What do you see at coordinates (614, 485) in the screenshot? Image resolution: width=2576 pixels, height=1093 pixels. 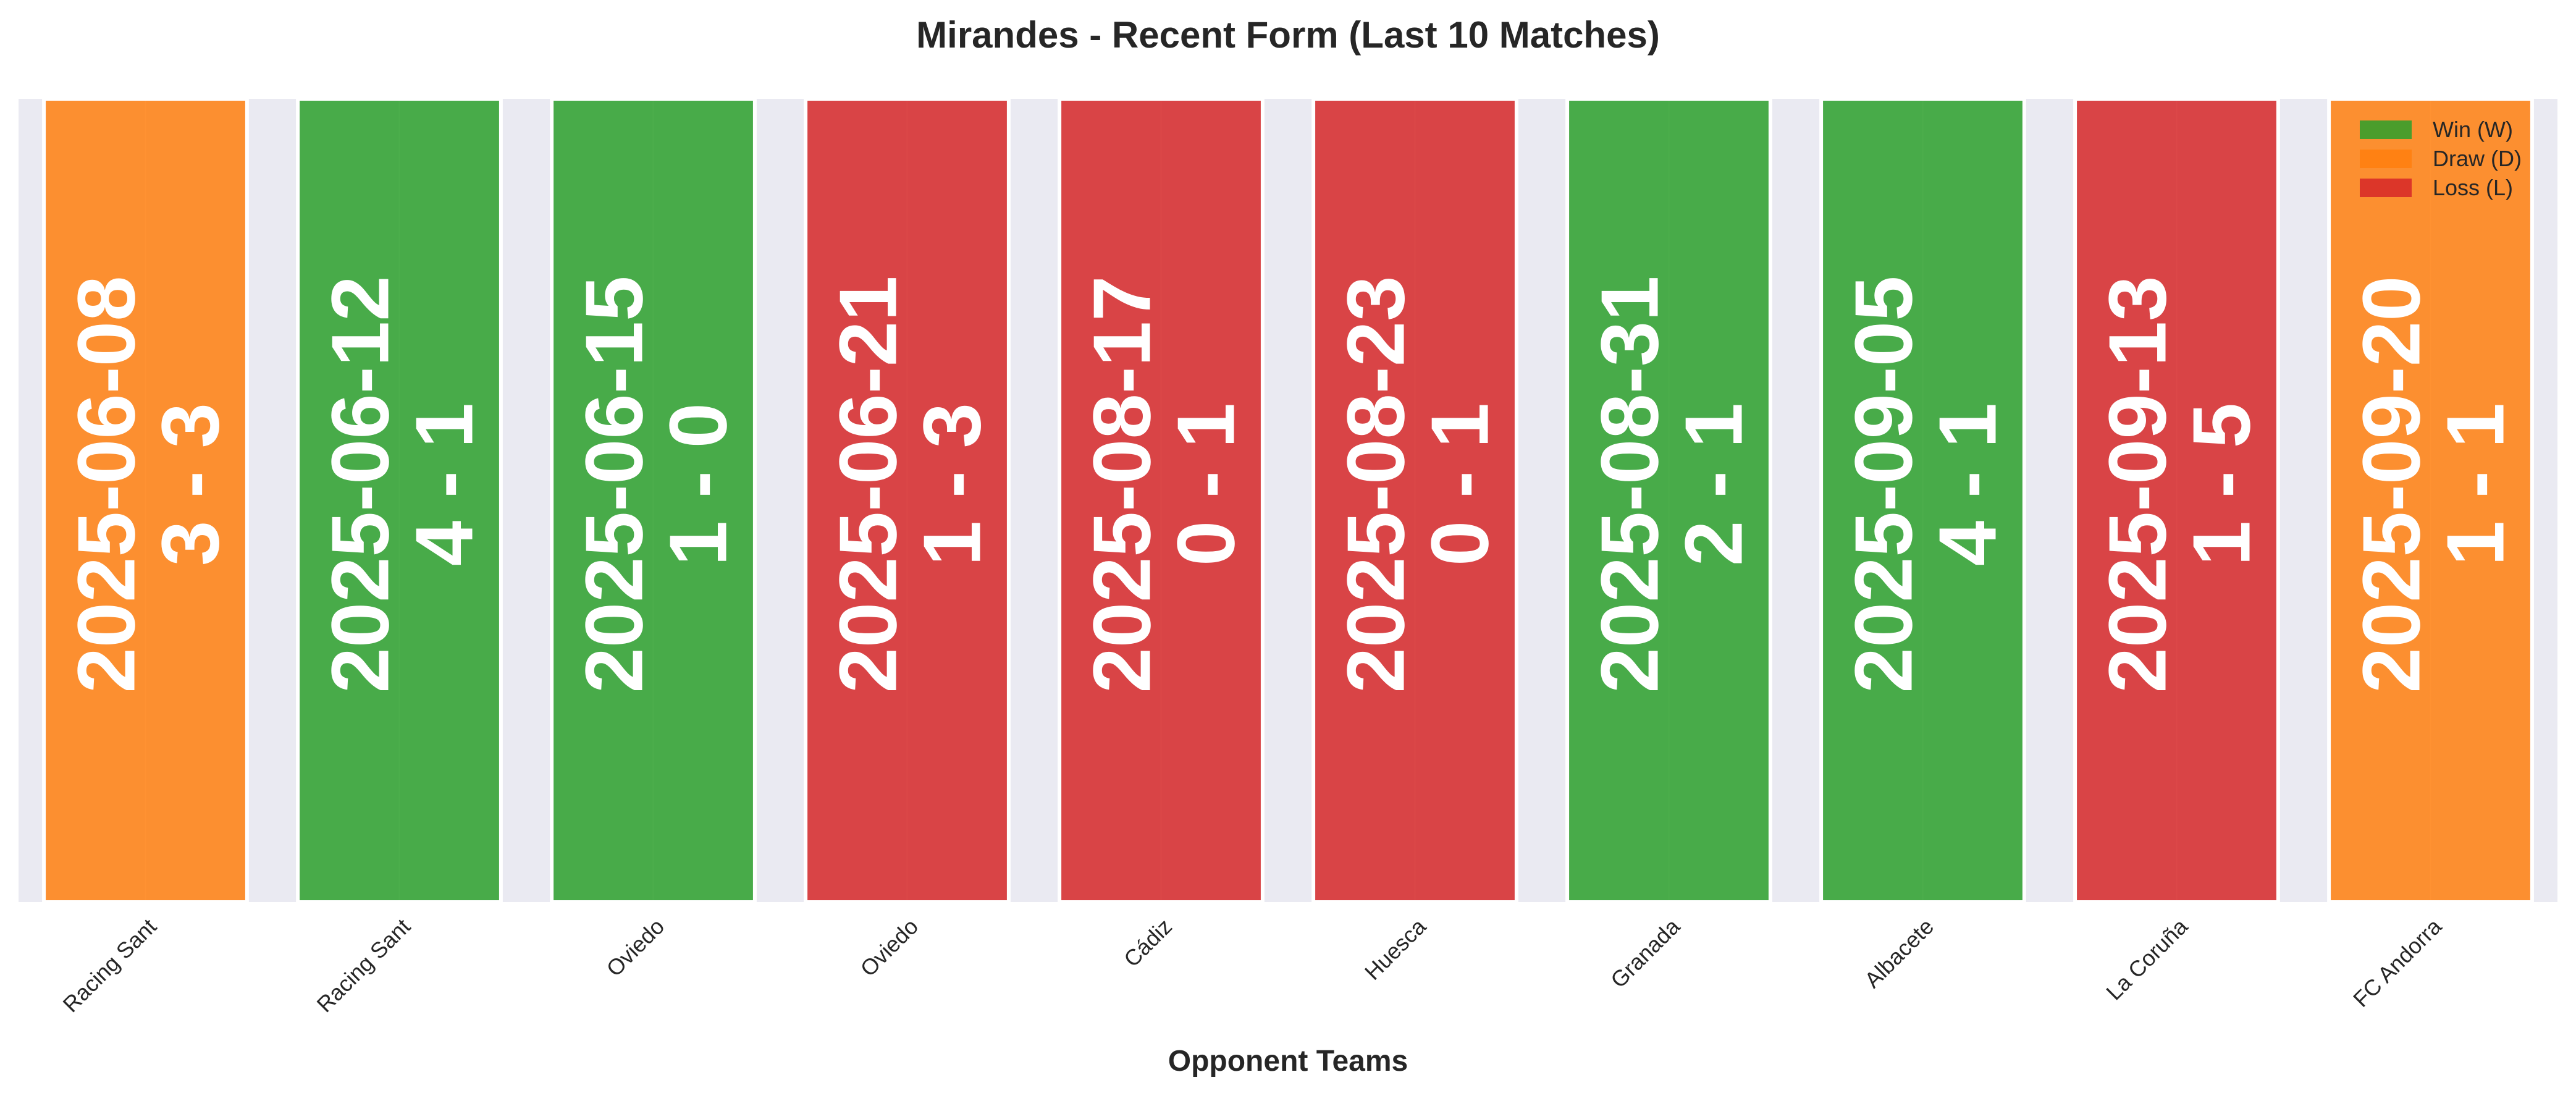 I see `bar-label-date: 2025-06-15` at bounding box center [614, 485].